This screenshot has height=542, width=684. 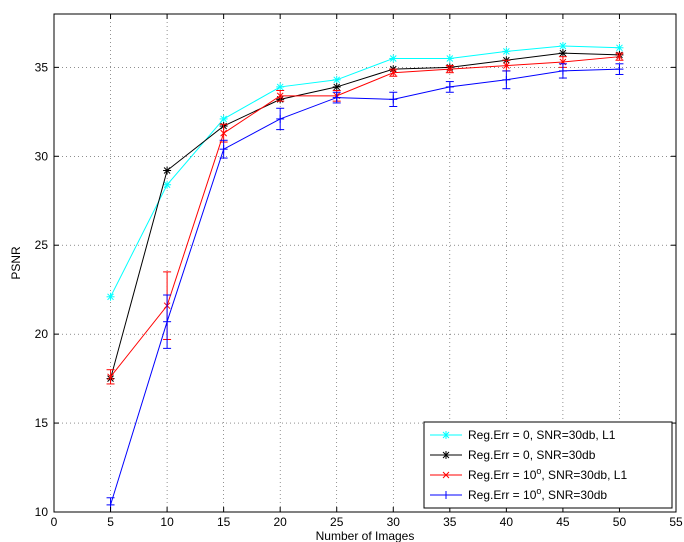 What do you see at coordinates (167, 522) in the screenshot?
I see `x-tick-label: 10` at bounding box center [167, 522].